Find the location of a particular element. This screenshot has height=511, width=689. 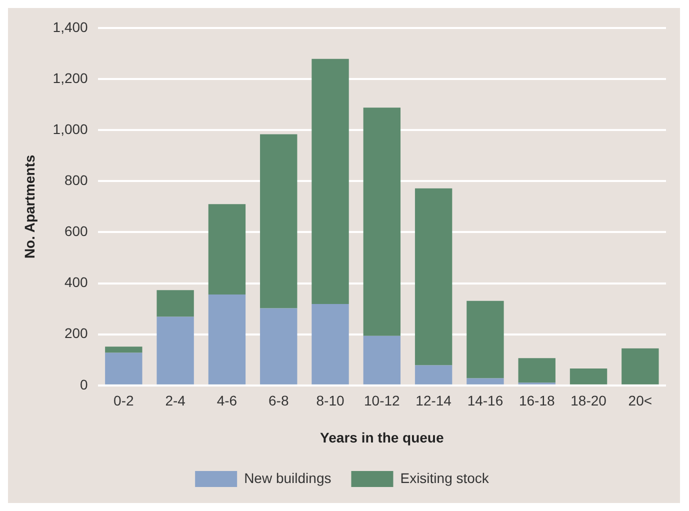

x-axis-title: Years in the queue is located at coordinates (382, 437).